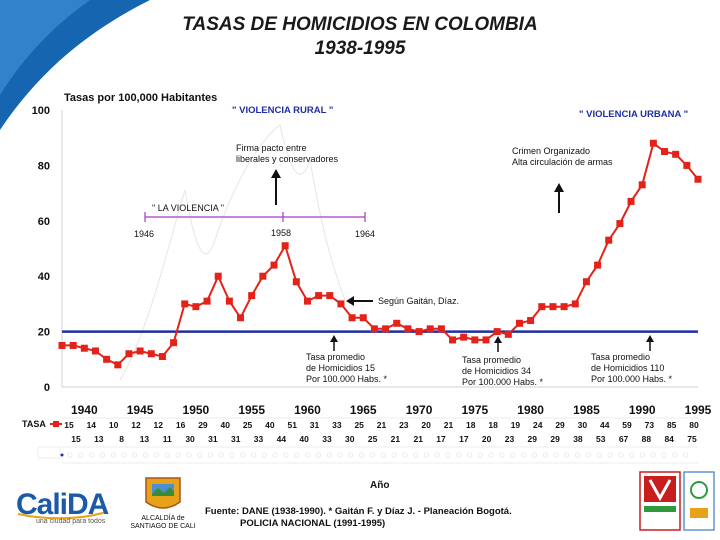 The width and height of the screenshot is (720, 540). I want to click on x-tick-label: 1970, so click(419, 410).